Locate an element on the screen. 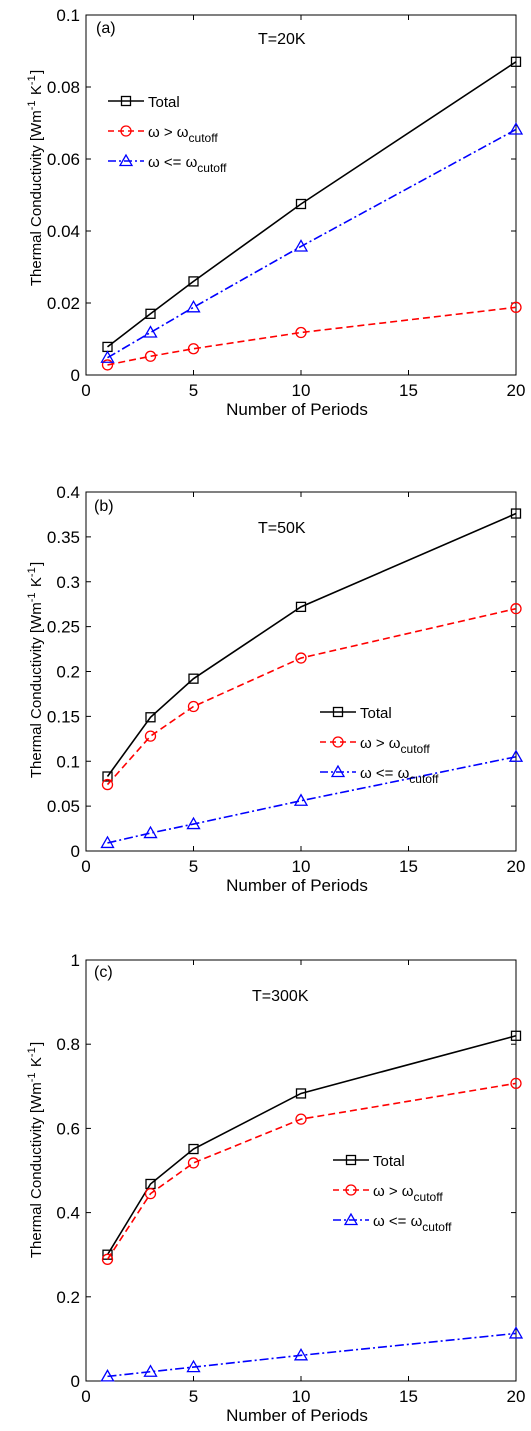  y-tick-label: 0.08 is located at coordinates (63, 87).